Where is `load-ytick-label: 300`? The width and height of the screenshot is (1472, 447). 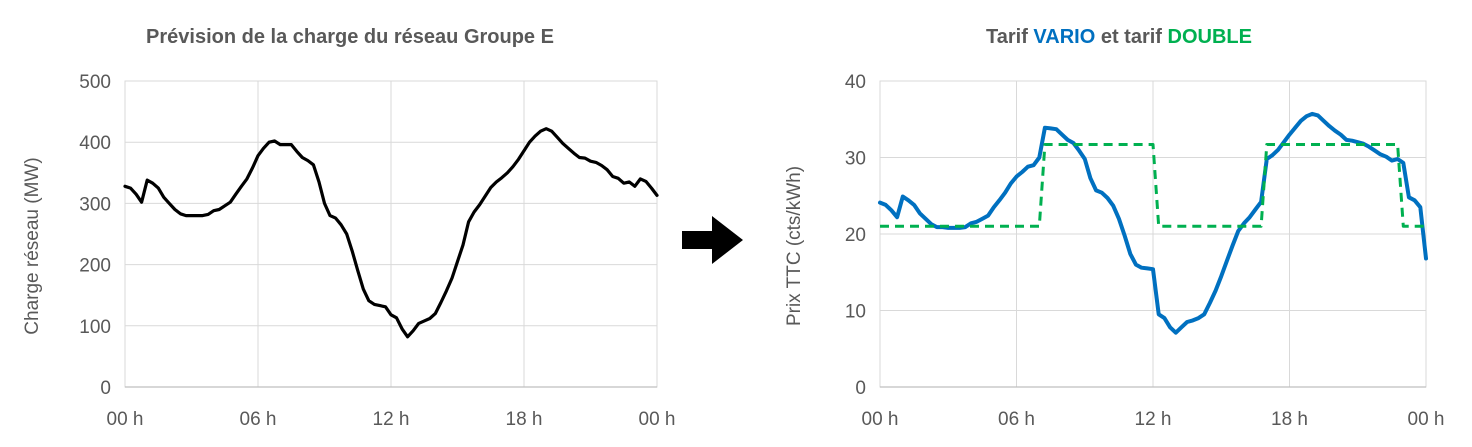 load-ytick-label: 300 is located at coordinates (95, 204).